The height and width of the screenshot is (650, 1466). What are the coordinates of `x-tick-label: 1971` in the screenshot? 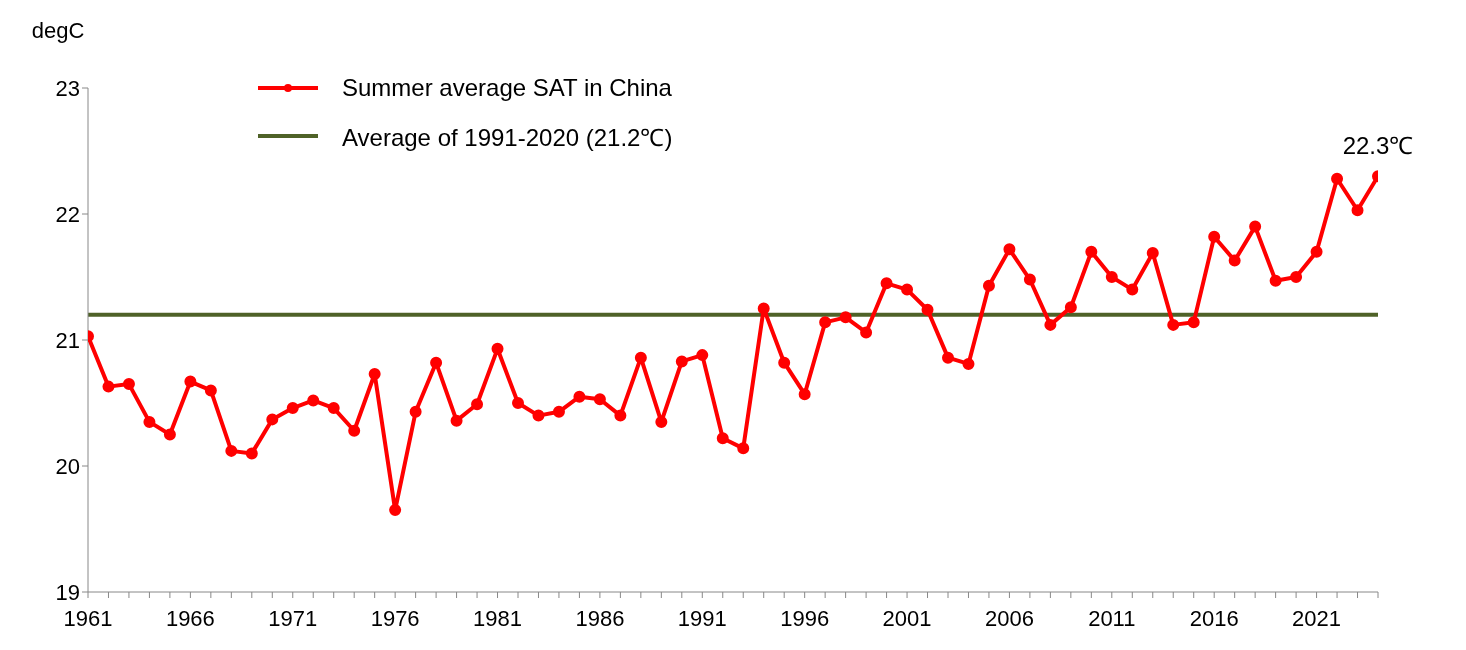 It's located at (293, 618).